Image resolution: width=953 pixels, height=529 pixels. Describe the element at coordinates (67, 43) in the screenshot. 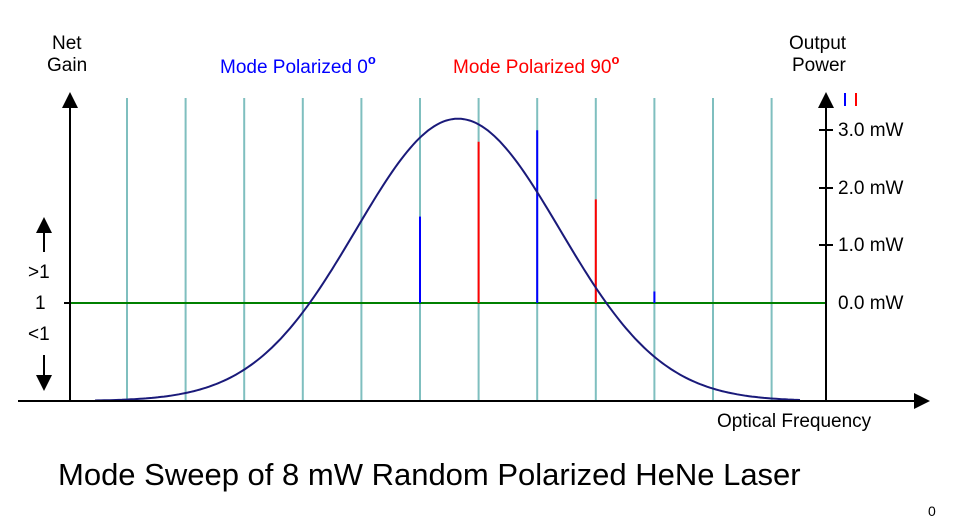

I see `net-gain-label-1: Net` at that location.